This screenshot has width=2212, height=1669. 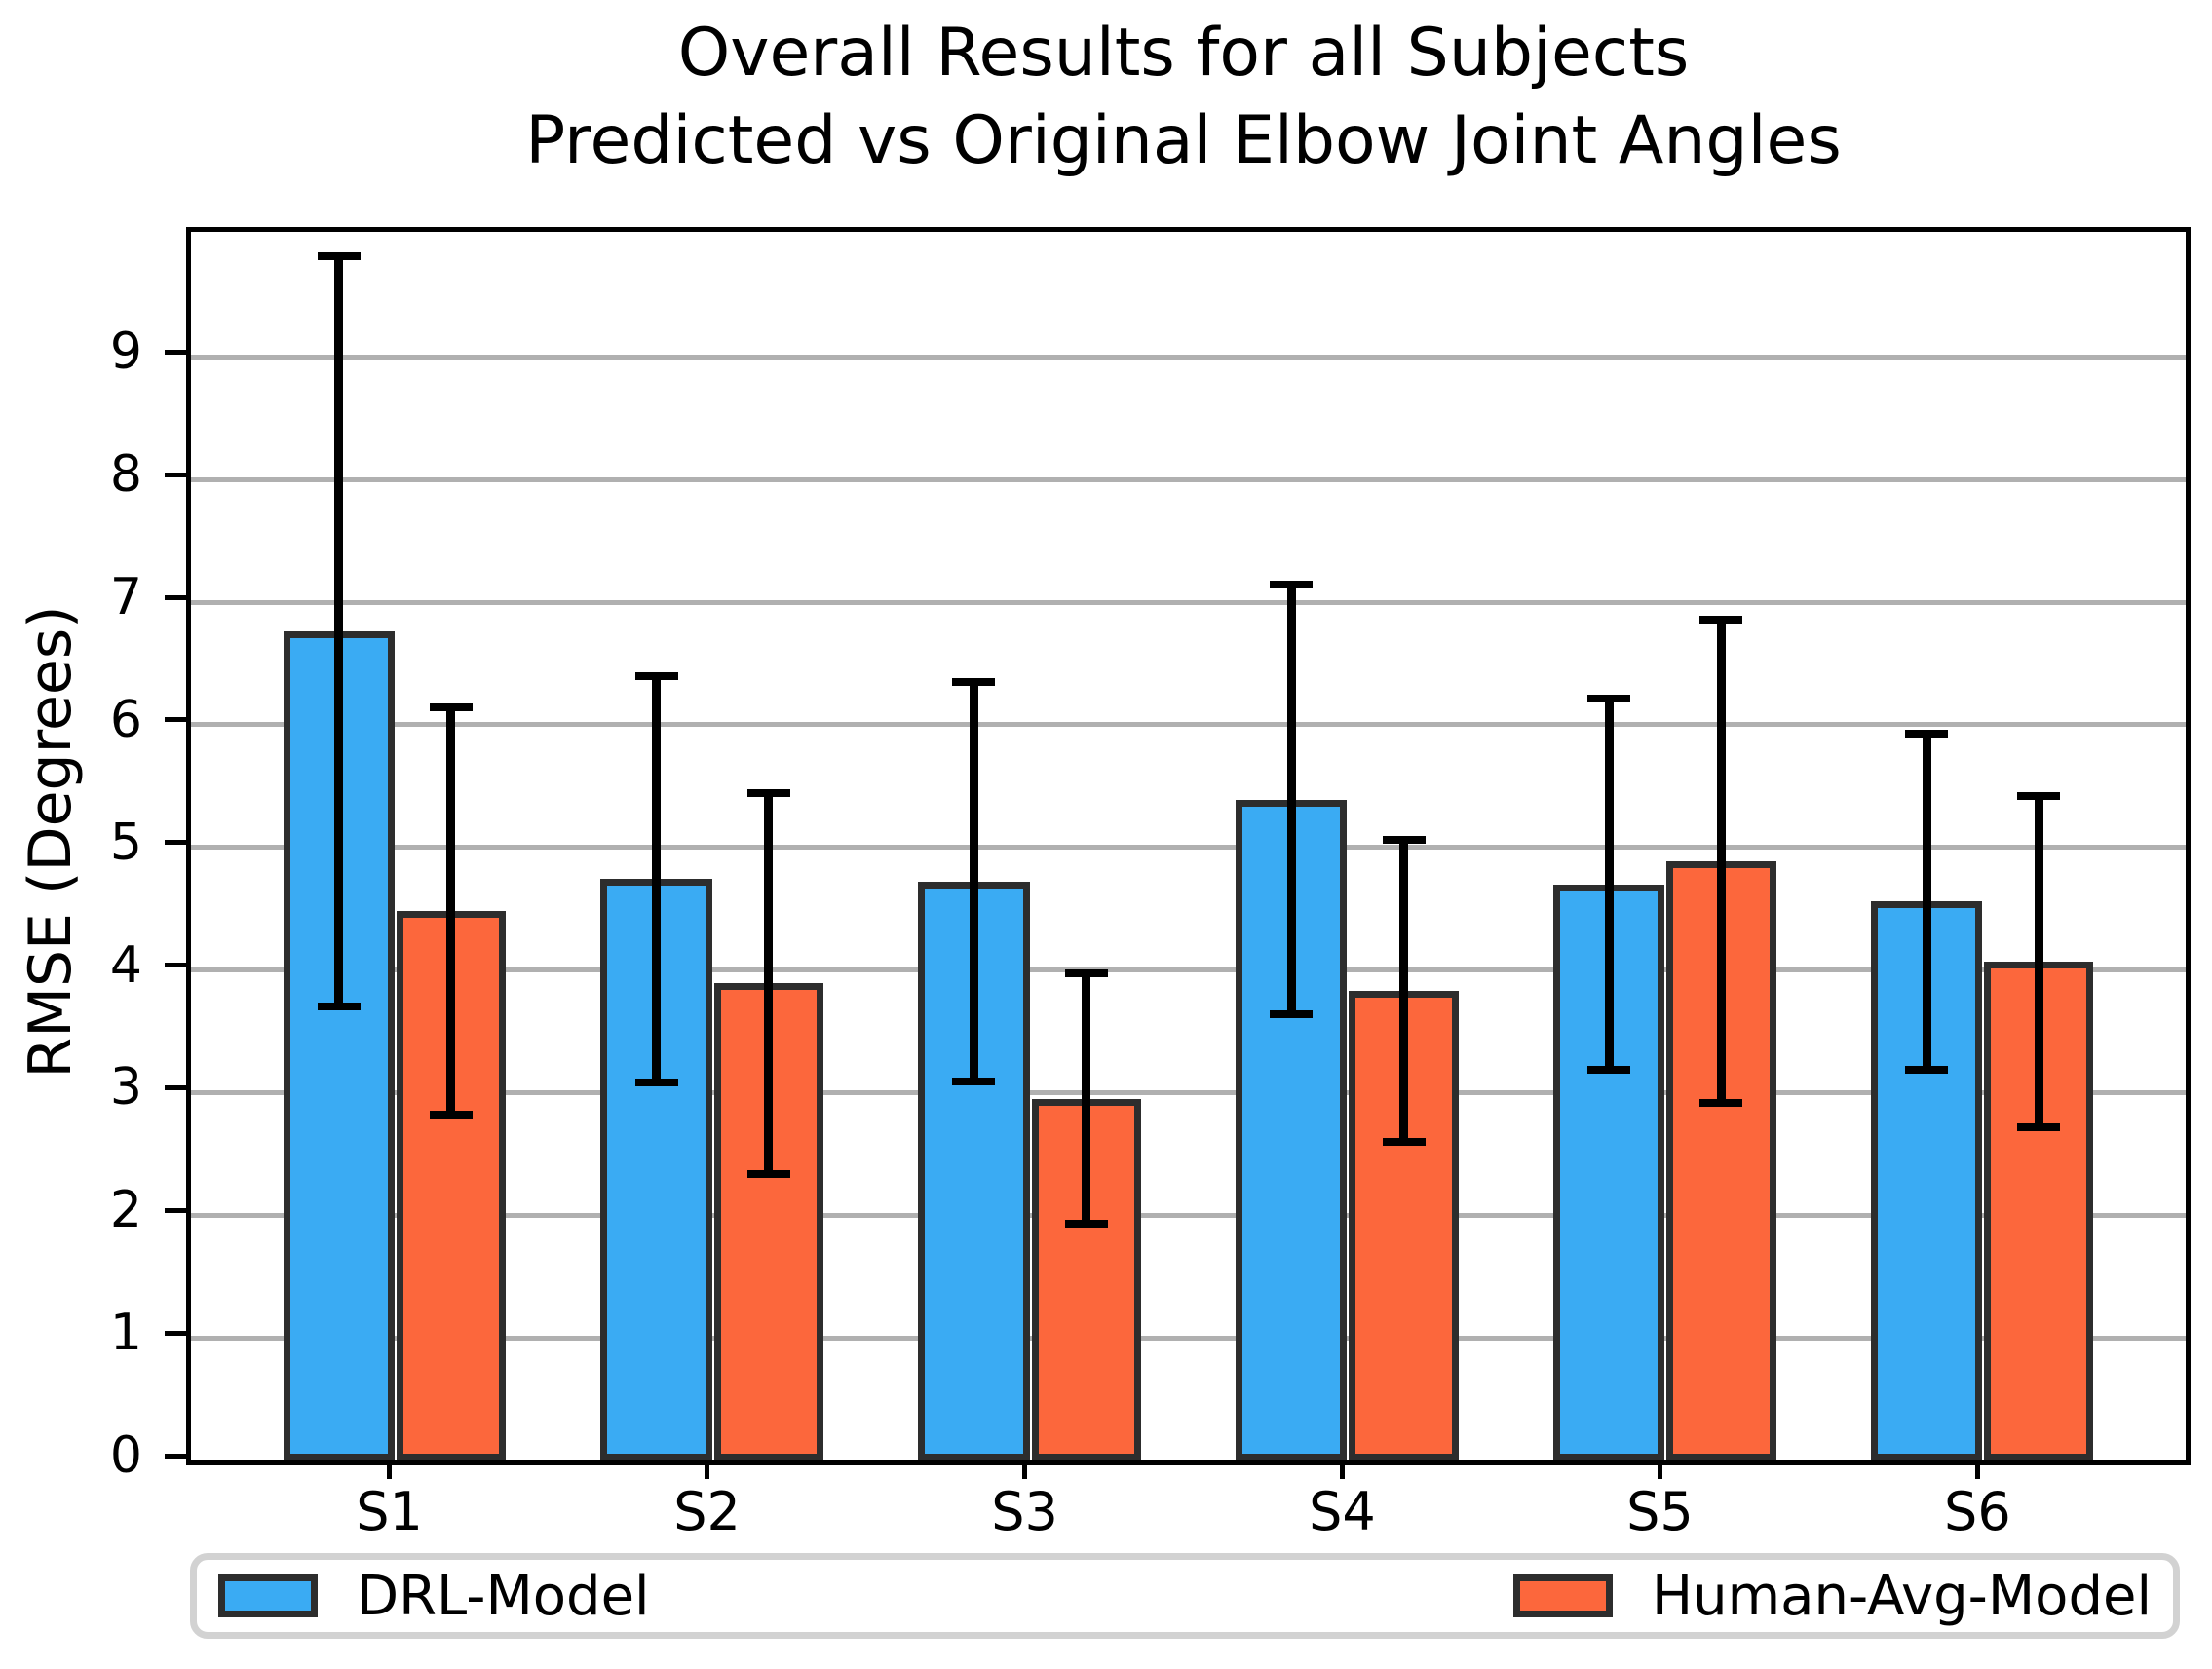 I want to click on gridline-y7, so click(x=1189, y=602).